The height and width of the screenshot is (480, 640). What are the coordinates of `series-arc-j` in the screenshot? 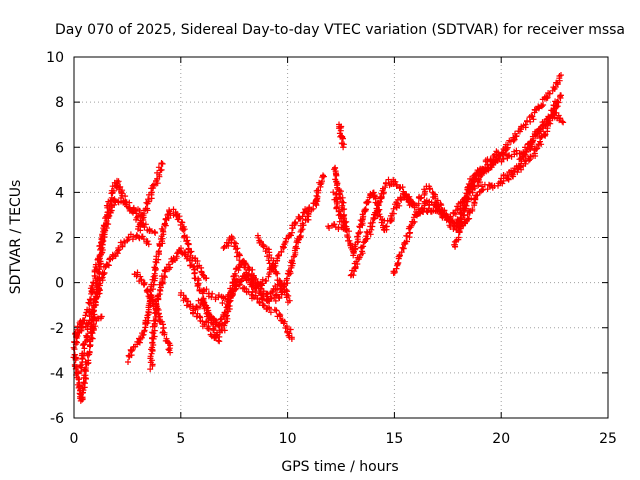 It's located at (255, 261).